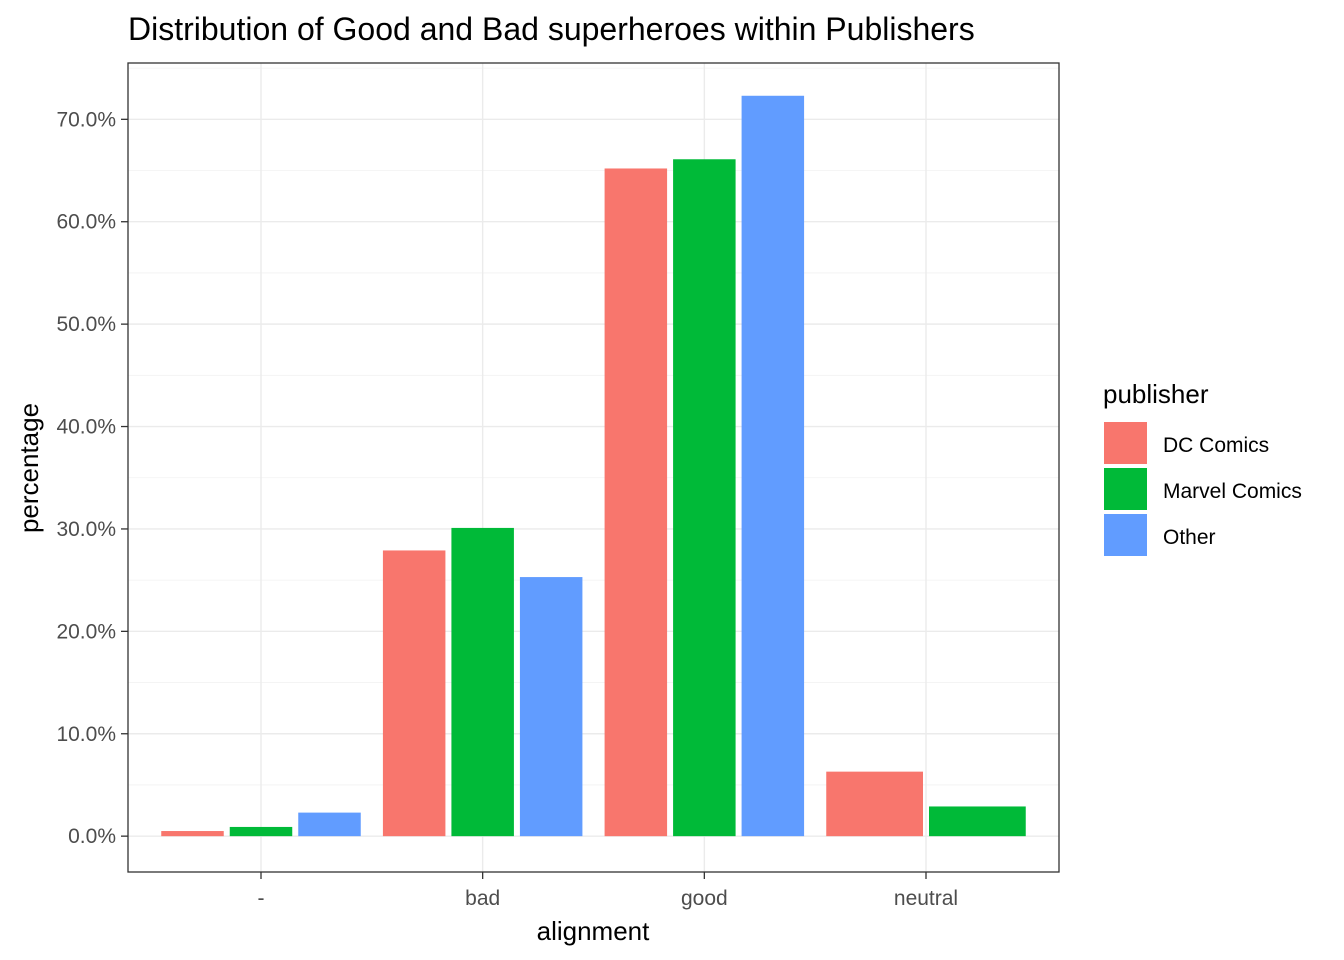  What do you see at coordinates (594, 931) in the screenshot?
I see `x-axis-title: alignment` at bounding box center [594, 931].